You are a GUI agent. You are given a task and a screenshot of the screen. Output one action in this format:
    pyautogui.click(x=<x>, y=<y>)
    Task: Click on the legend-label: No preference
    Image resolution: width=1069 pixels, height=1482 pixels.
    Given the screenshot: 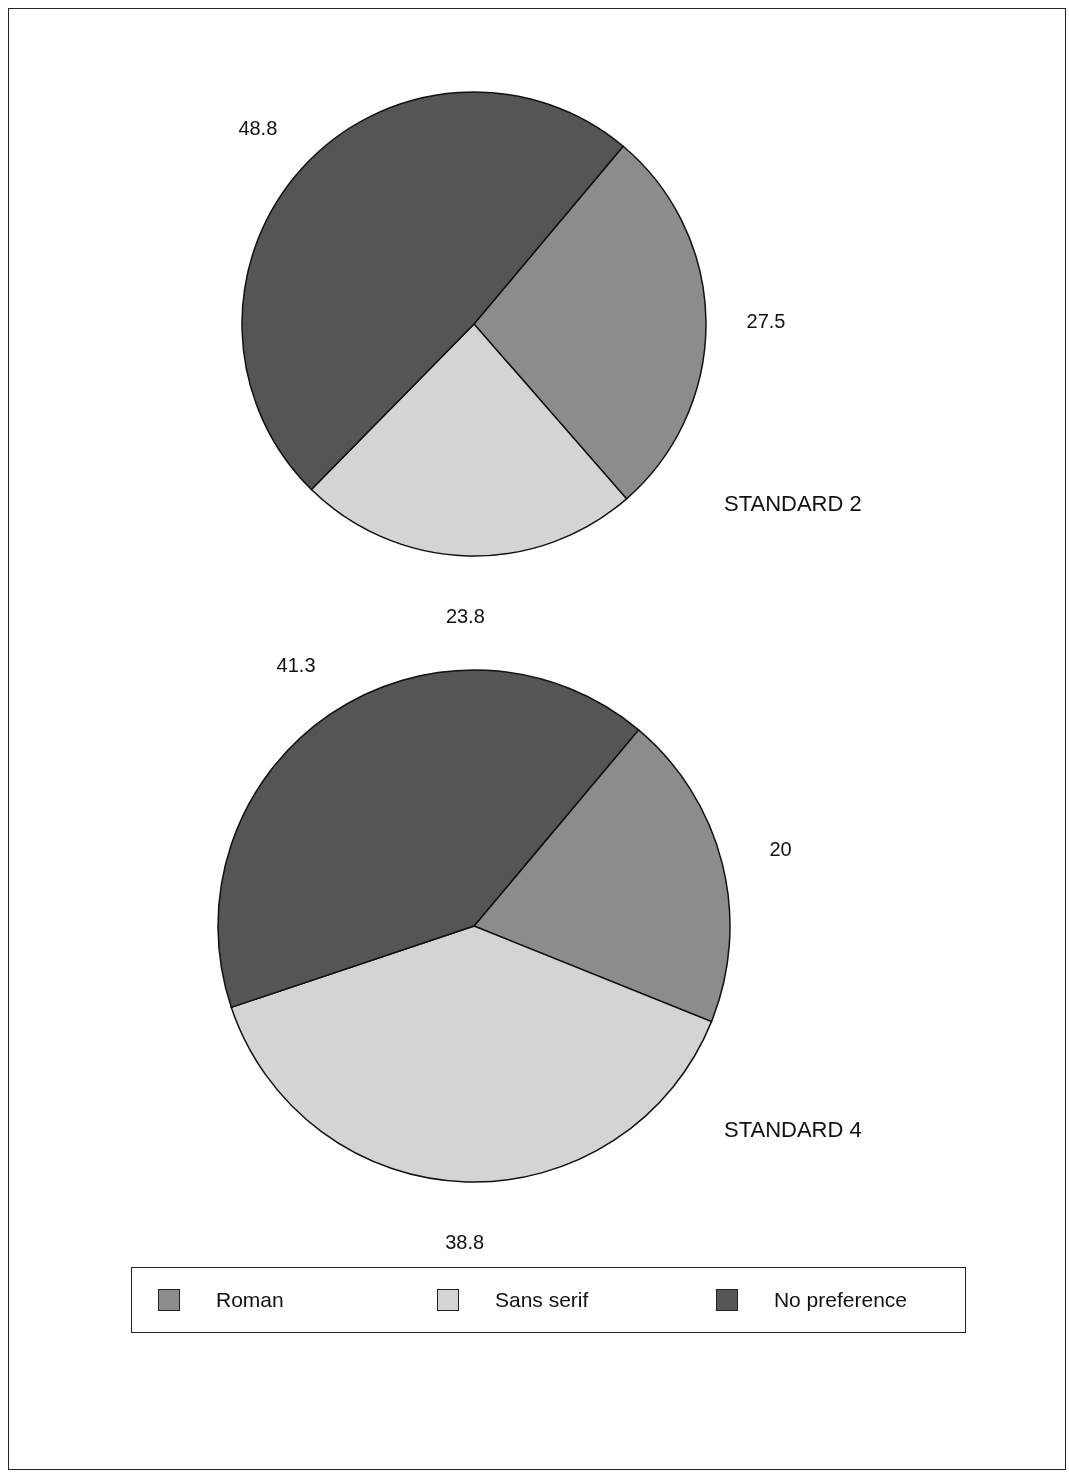 What is the action you would take?
    pyautogui.click(x=840, y=1300)
    